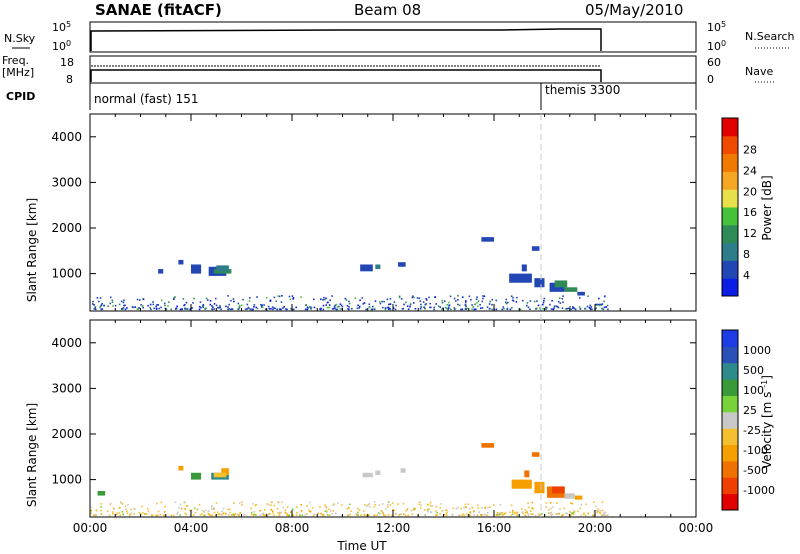  What do you see at coordinates (158, 10) in the screenshot?
I see `station-title: SANAE (fitACF)` at bounding box center [158, 10].